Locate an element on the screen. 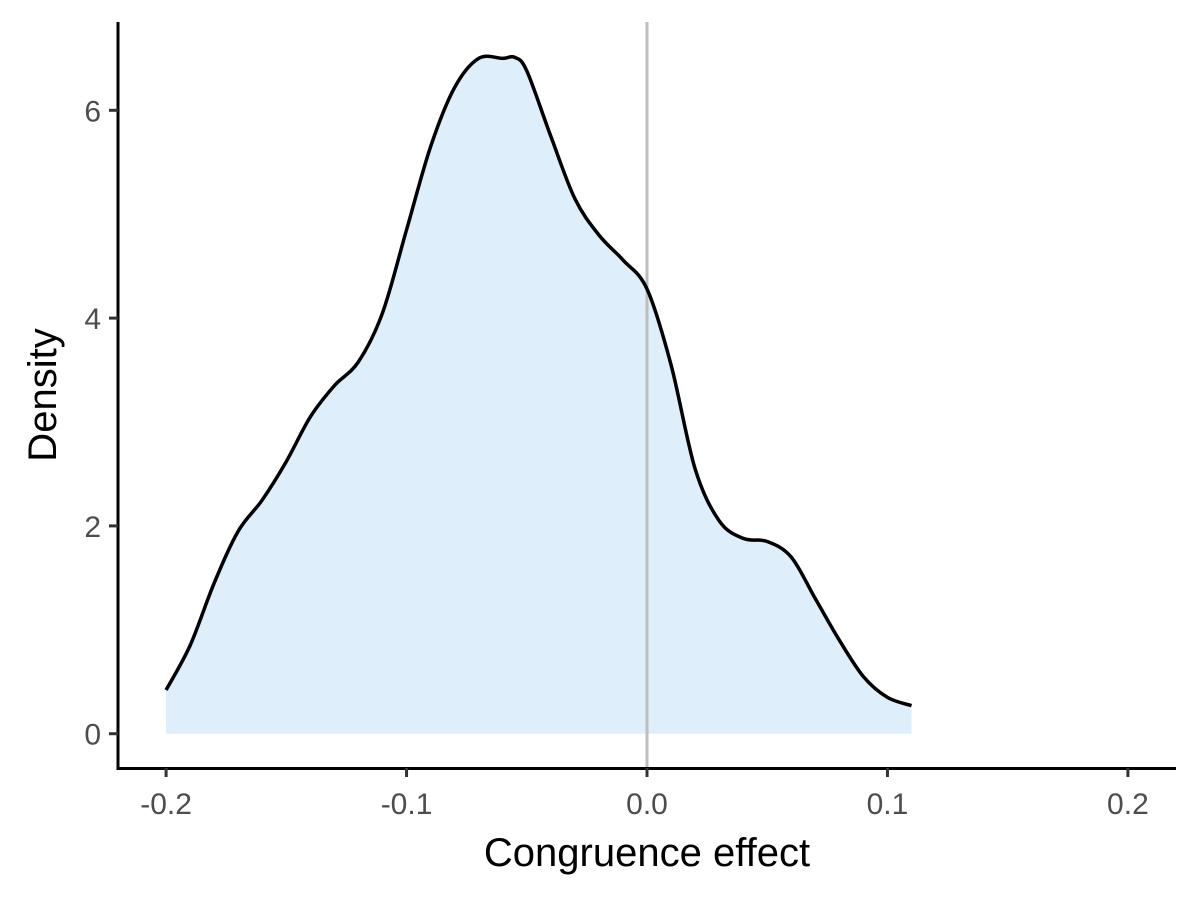  y-tick-label: 2 is located at coordinates (92, 527).